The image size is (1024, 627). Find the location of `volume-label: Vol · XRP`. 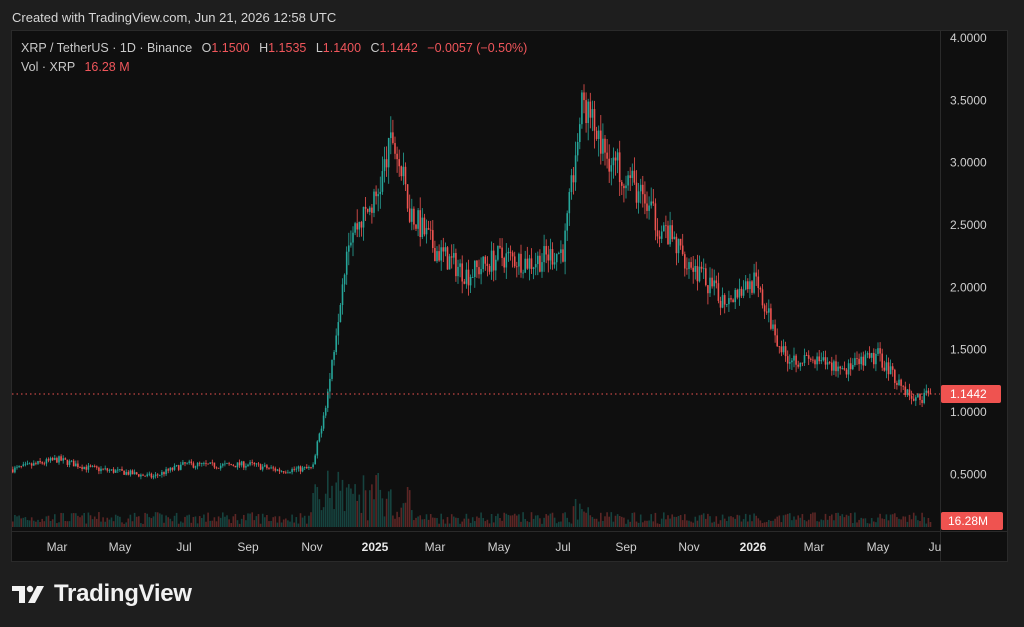

volume-label: Vol · XRP is located at coordinates (48, 67).